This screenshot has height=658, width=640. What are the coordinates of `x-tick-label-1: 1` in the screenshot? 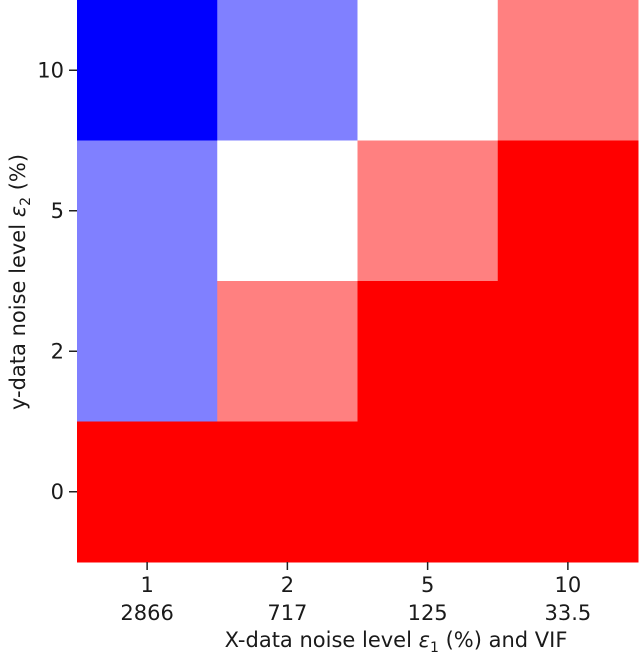 It's located at (146, 585).